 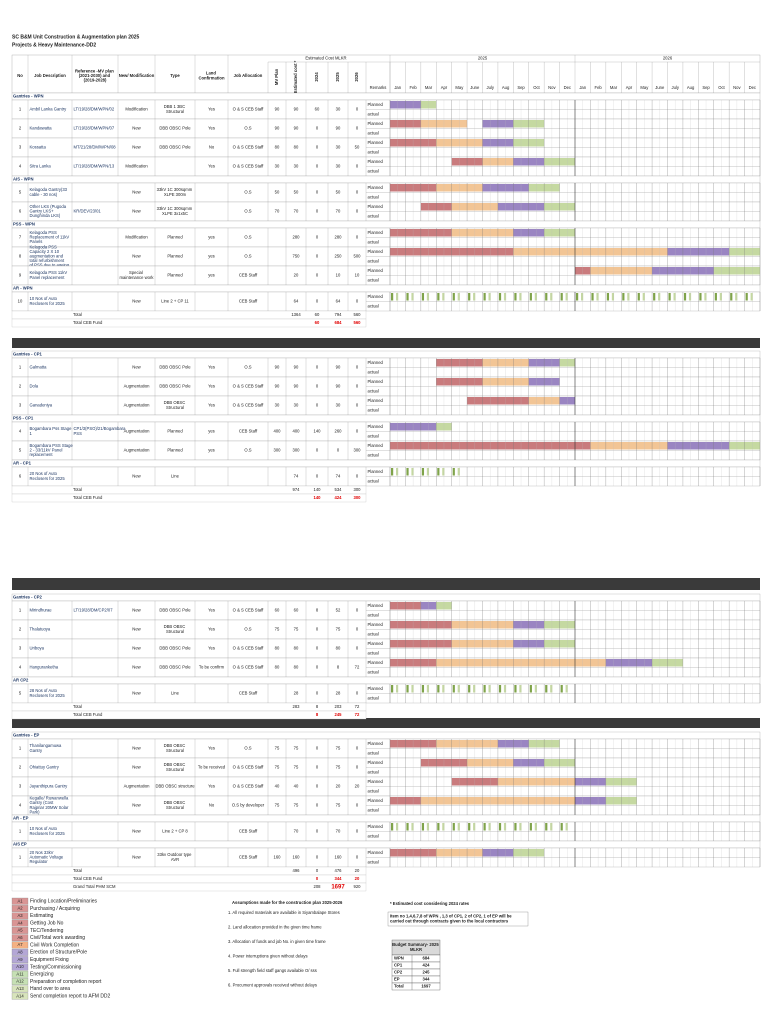 I want to click on cell-c2025: 28, so click(x=338, y=693).